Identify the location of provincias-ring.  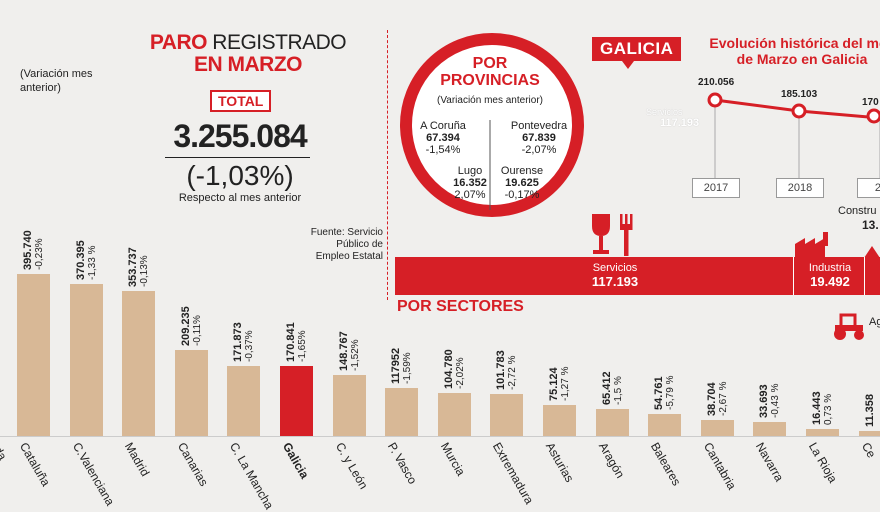
(492, 125).